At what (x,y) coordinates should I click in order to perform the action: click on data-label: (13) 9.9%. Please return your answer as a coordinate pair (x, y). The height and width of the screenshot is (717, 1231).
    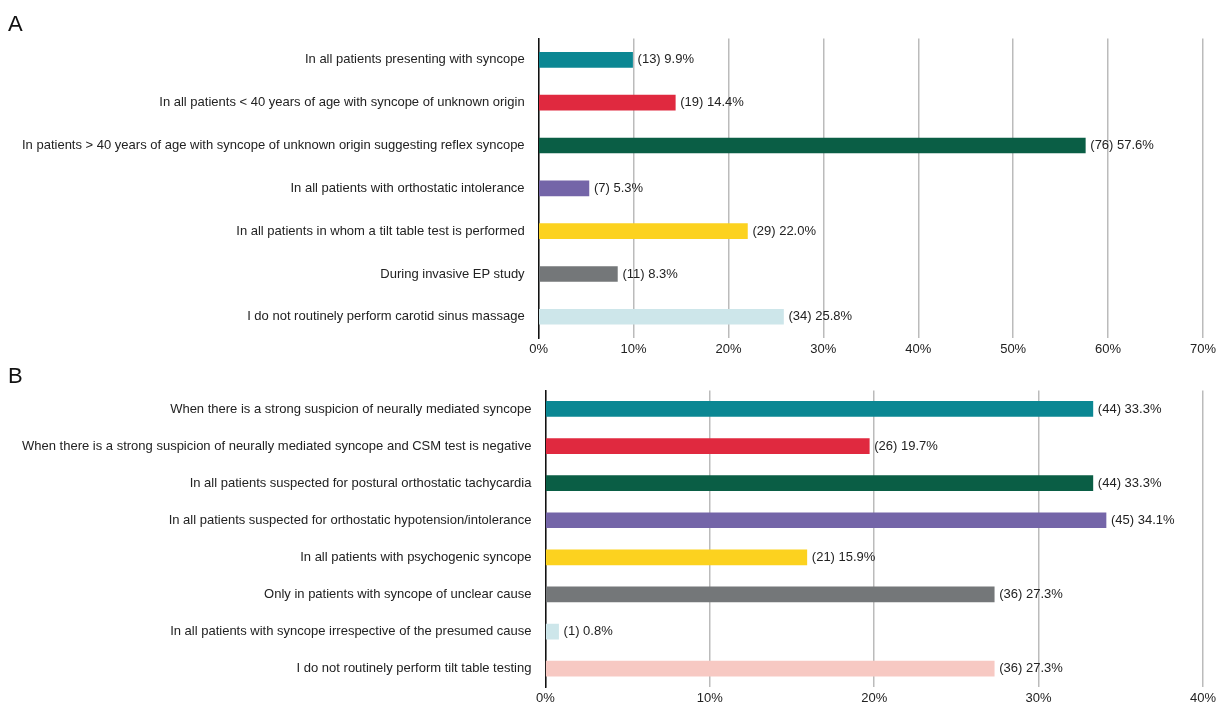
    Looking at the image, I should click on (666, 59).